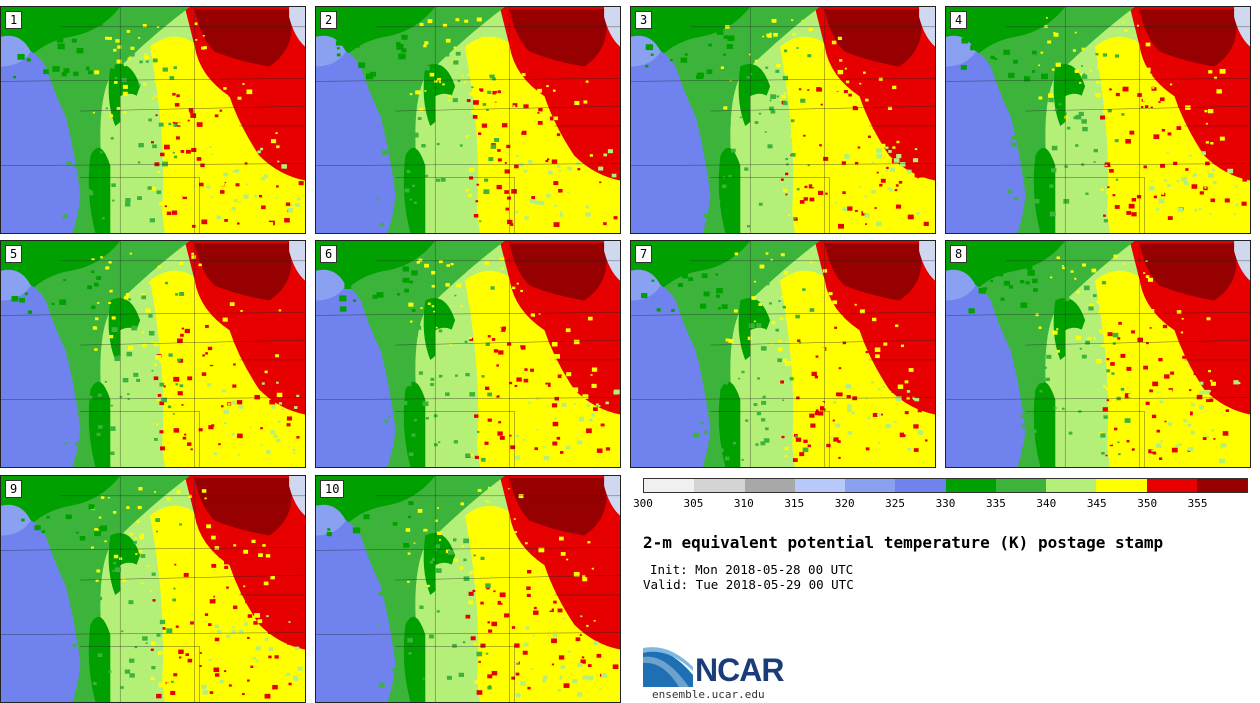  I want to click on logo-url: ensemble.ucar.edu, so click(708, 694).